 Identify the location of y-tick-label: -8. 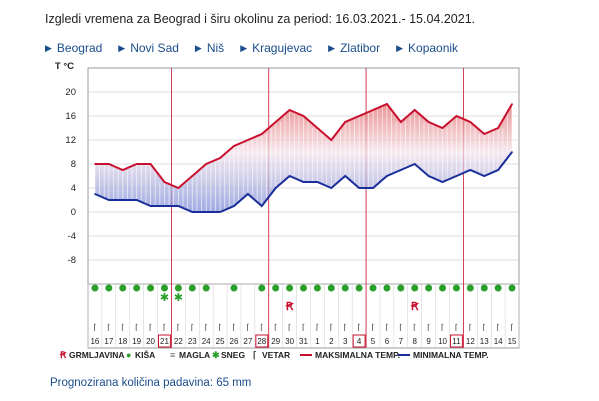
(72, 260).